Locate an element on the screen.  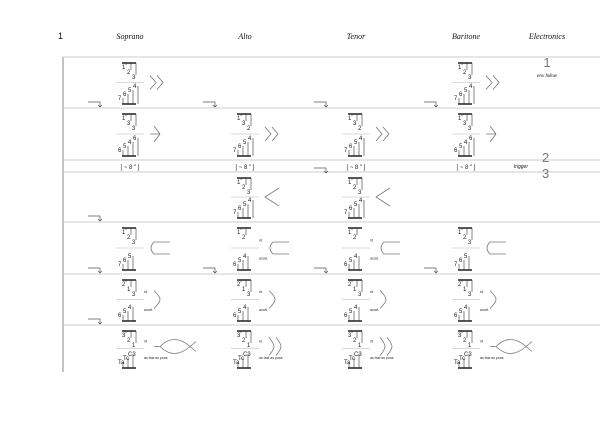
tempo-mark-lower: as fast as poss. is located at coordinates (156, 358).